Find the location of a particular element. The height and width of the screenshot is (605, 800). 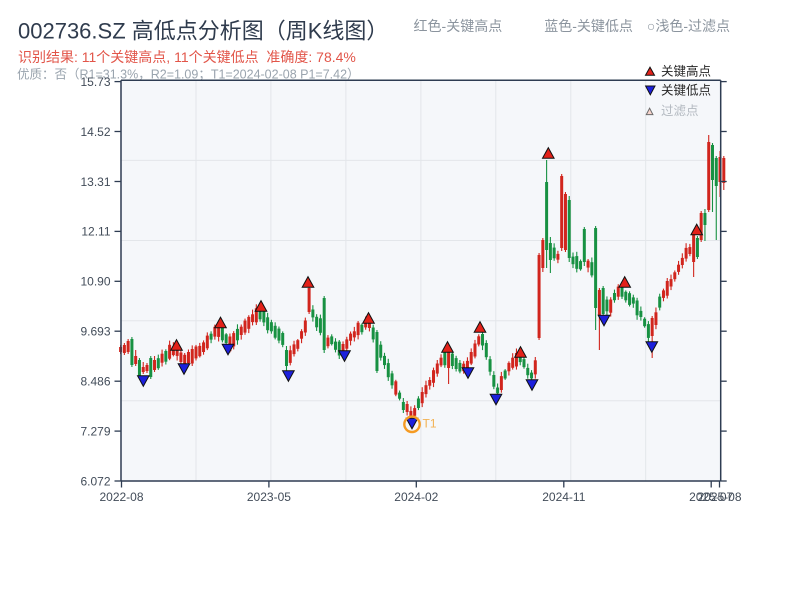

svg-text: 2024-11 is located at coordinates (563, 497).